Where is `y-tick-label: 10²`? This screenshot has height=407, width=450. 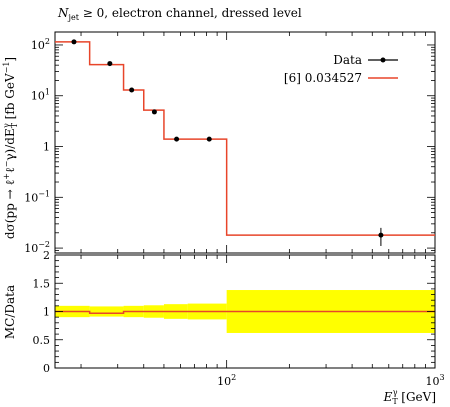 y-tick-label: 10² is located at coordinates (40, 44).